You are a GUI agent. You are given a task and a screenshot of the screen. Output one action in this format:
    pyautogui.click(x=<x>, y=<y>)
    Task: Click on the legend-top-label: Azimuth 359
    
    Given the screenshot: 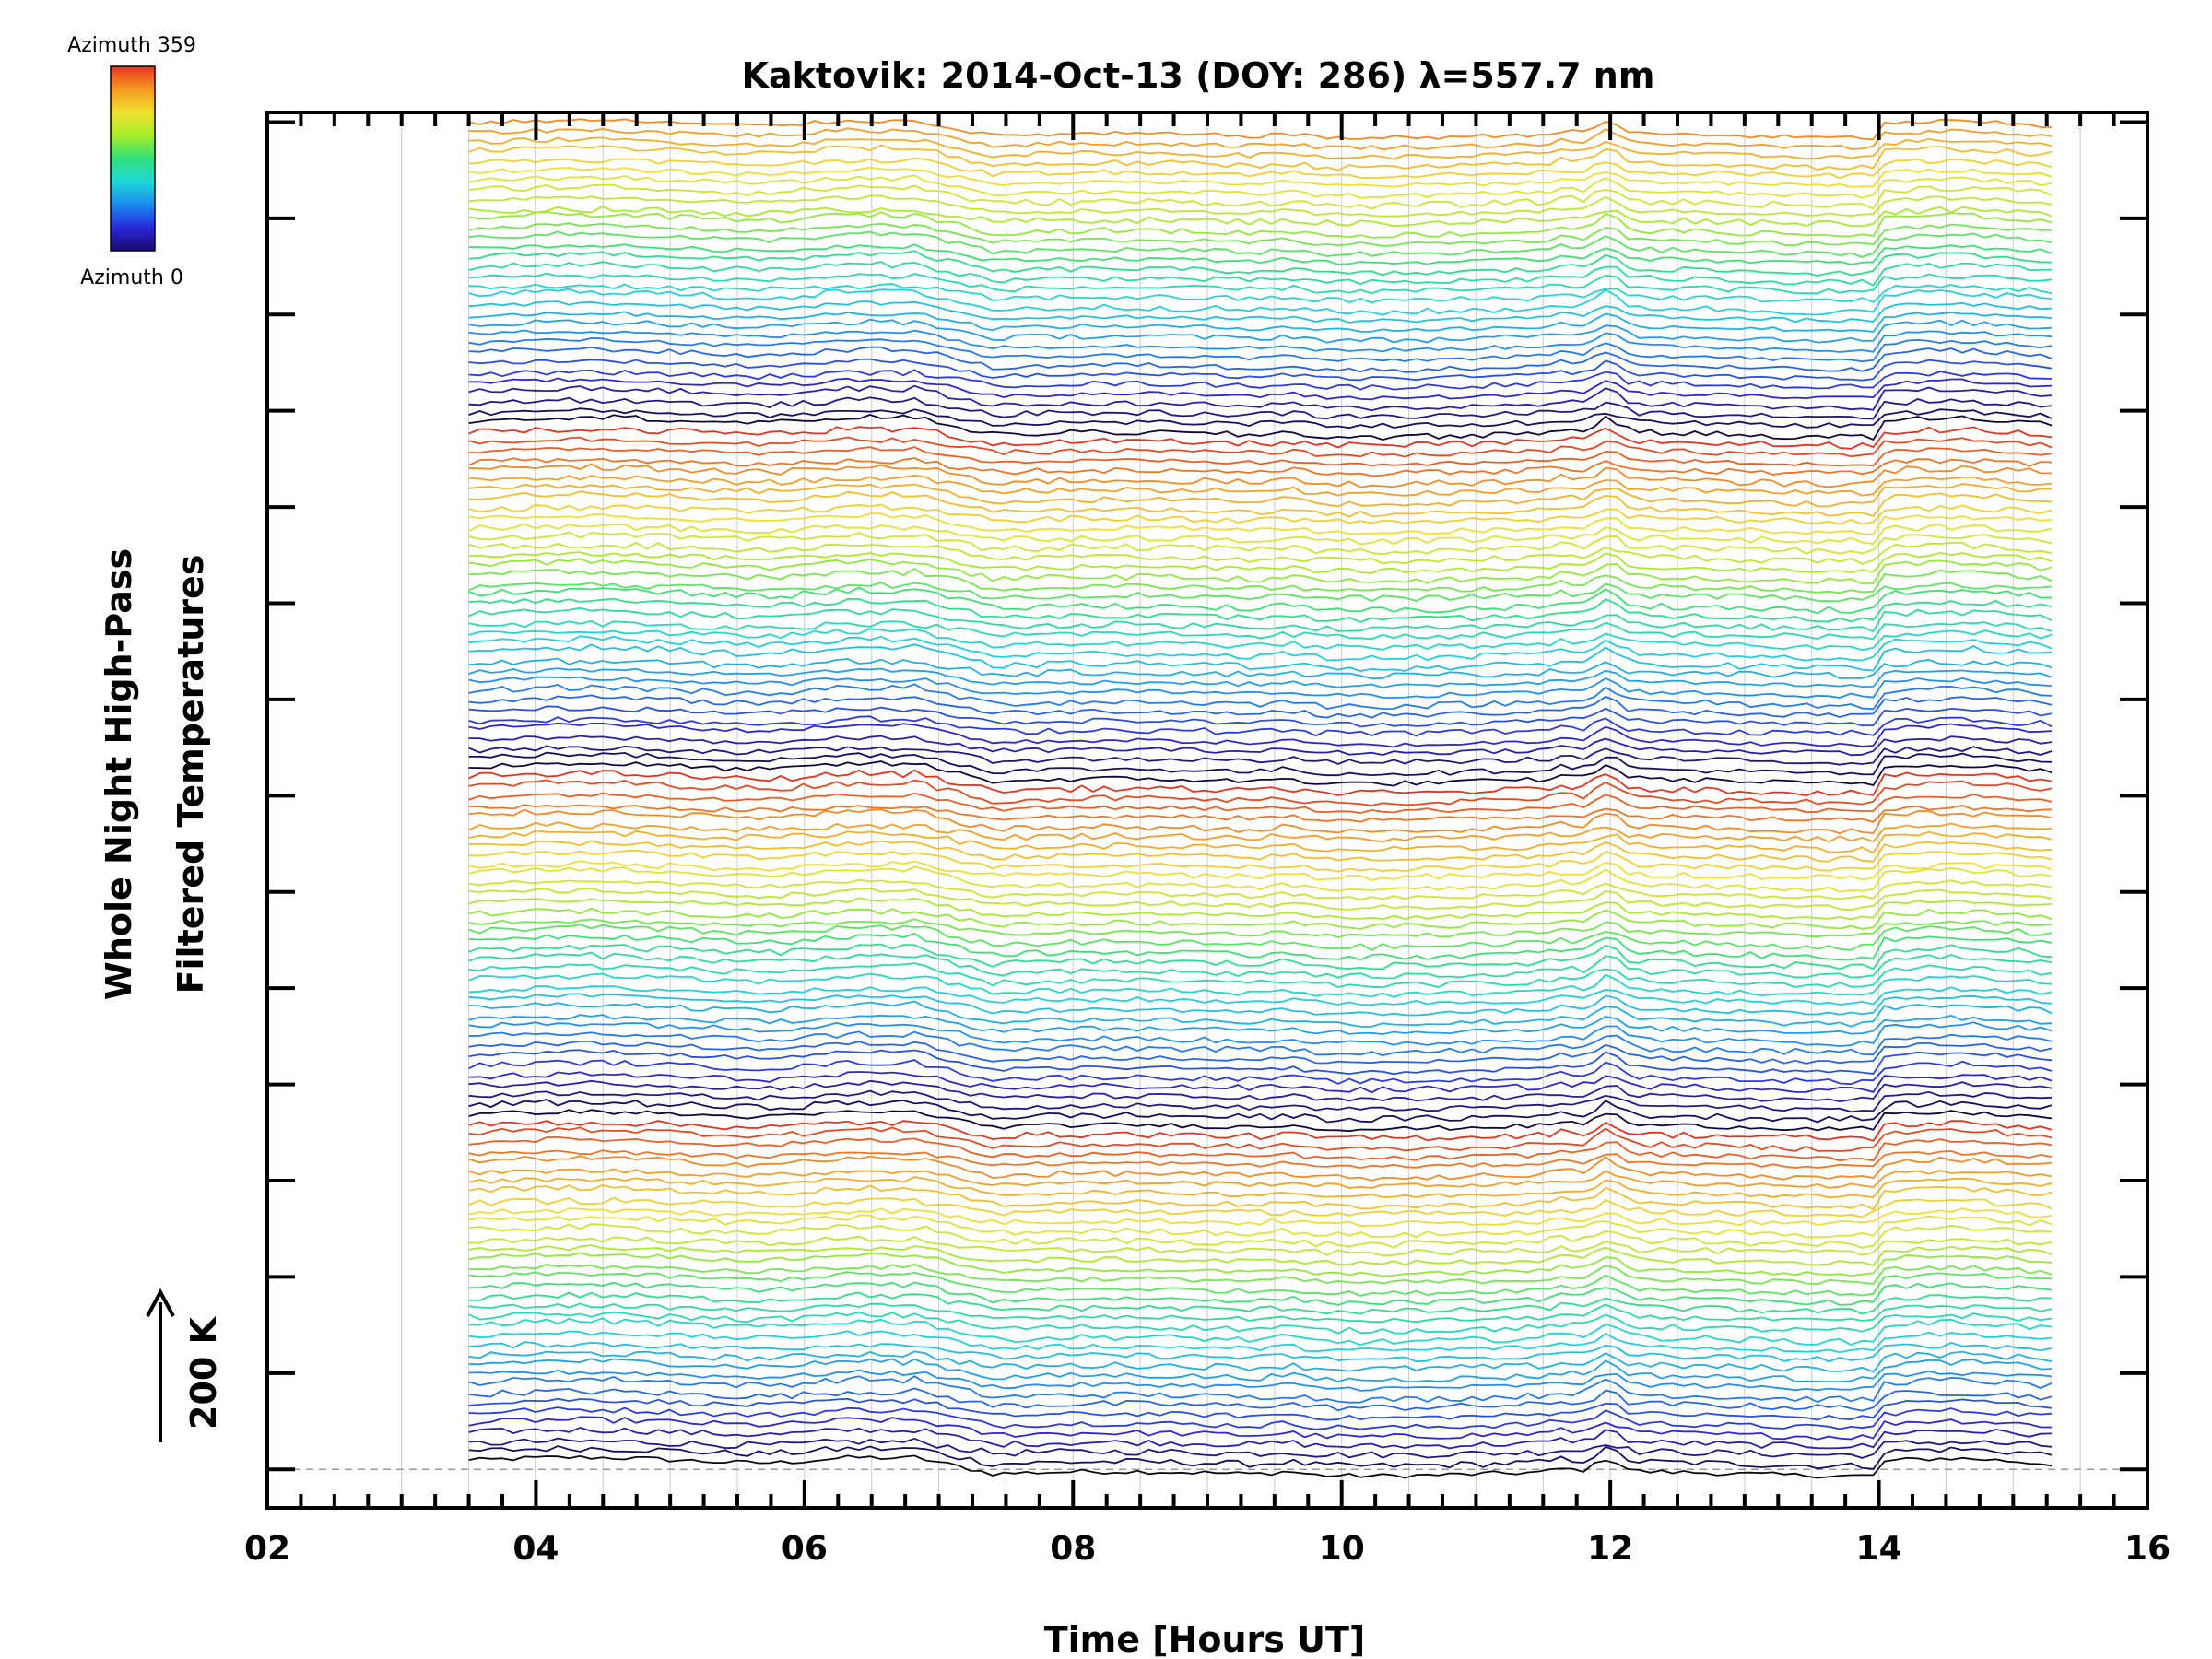 What is the action you would take?
    pyautogui.click(x=131, y=45)
    